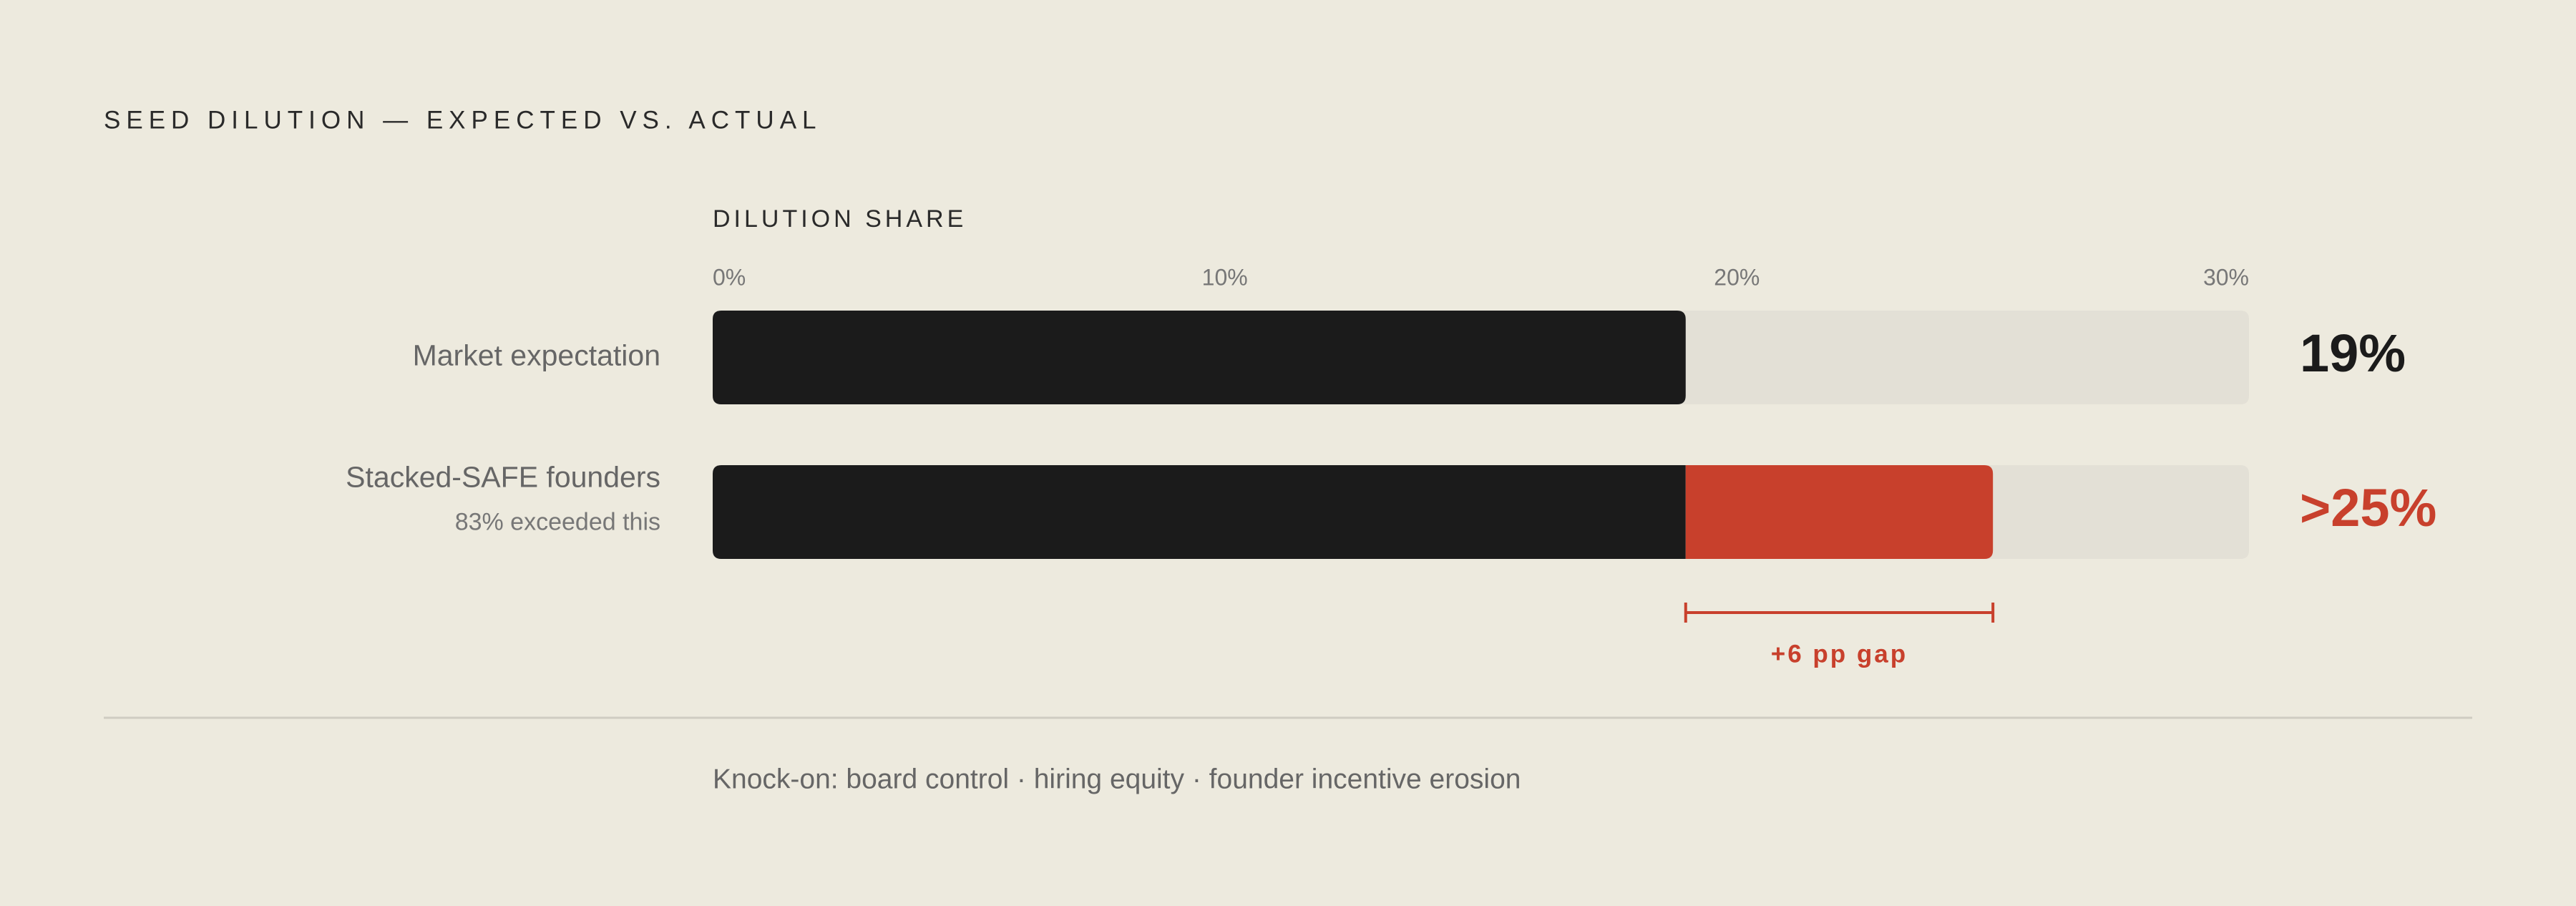 The width and height of the screenshot is (2576, 906). I want to click on end-label: >25%, so click(2368, 507).